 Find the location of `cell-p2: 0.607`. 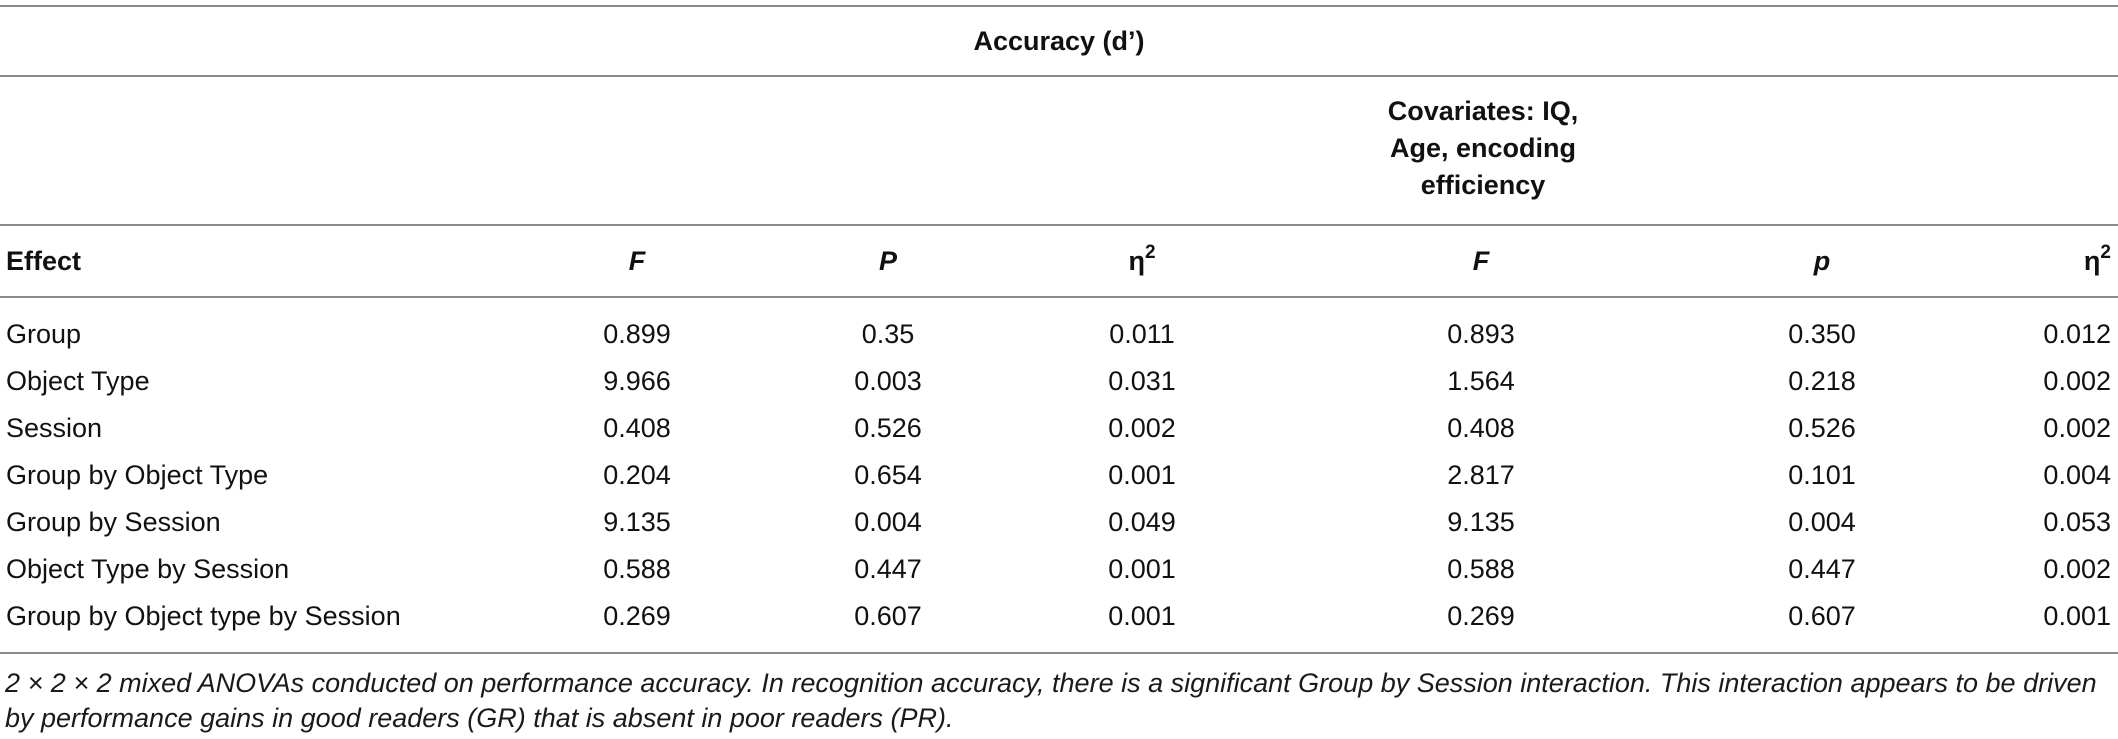

cell-p2: 0.607 is located at coordinates (1822, 616).